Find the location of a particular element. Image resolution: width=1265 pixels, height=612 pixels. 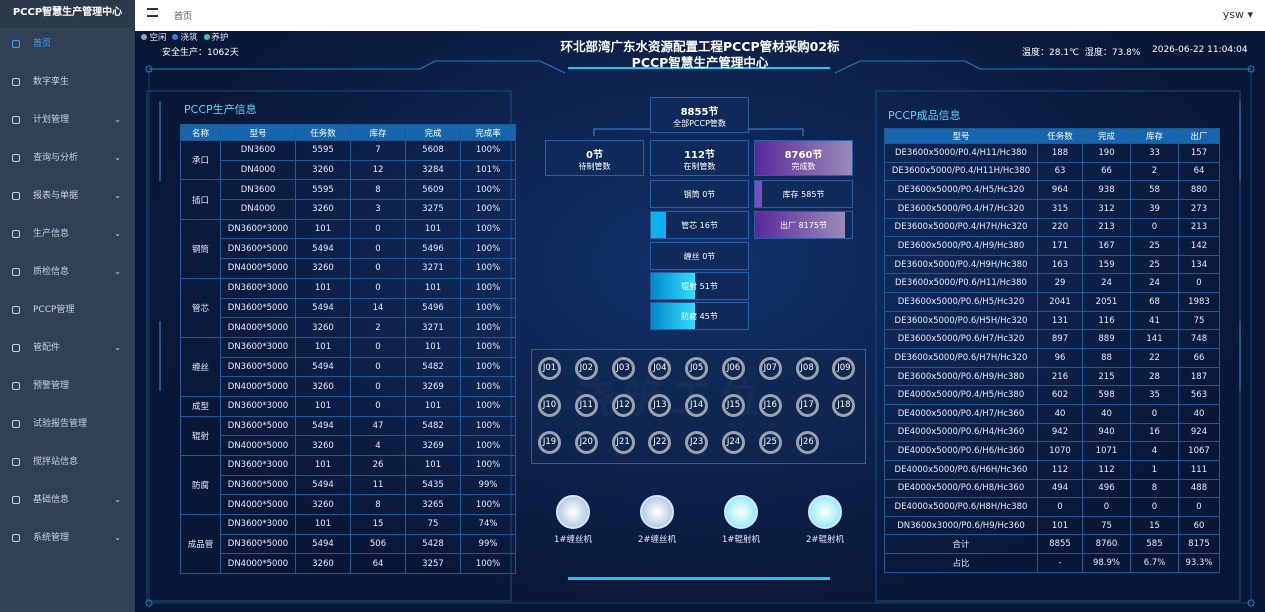

menu-item: 管配件 ⌄ is located at coordinates (67, 348).